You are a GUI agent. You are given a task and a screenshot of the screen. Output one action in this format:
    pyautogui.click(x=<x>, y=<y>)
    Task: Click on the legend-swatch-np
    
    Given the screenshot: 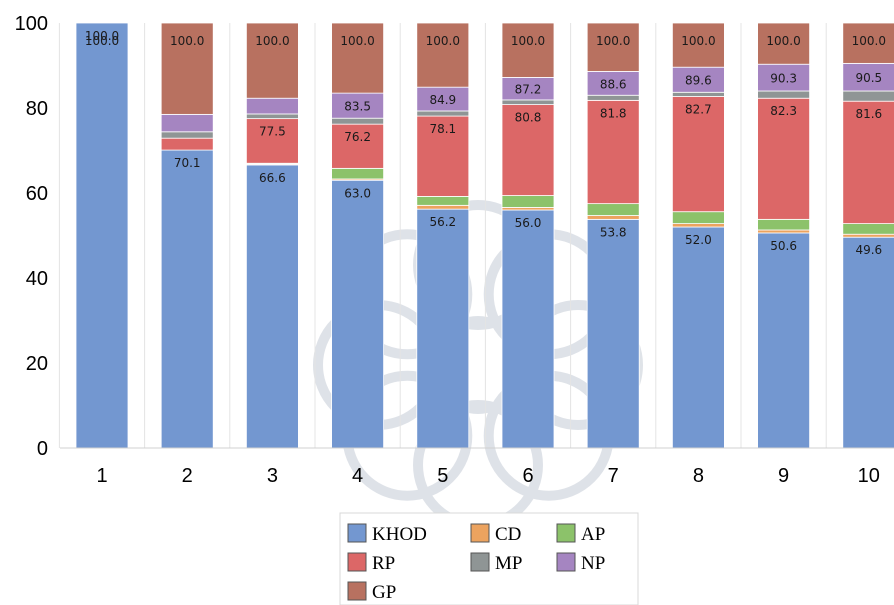 What is the action you would take?
    pyautogui.click(x=566, y=562)
    